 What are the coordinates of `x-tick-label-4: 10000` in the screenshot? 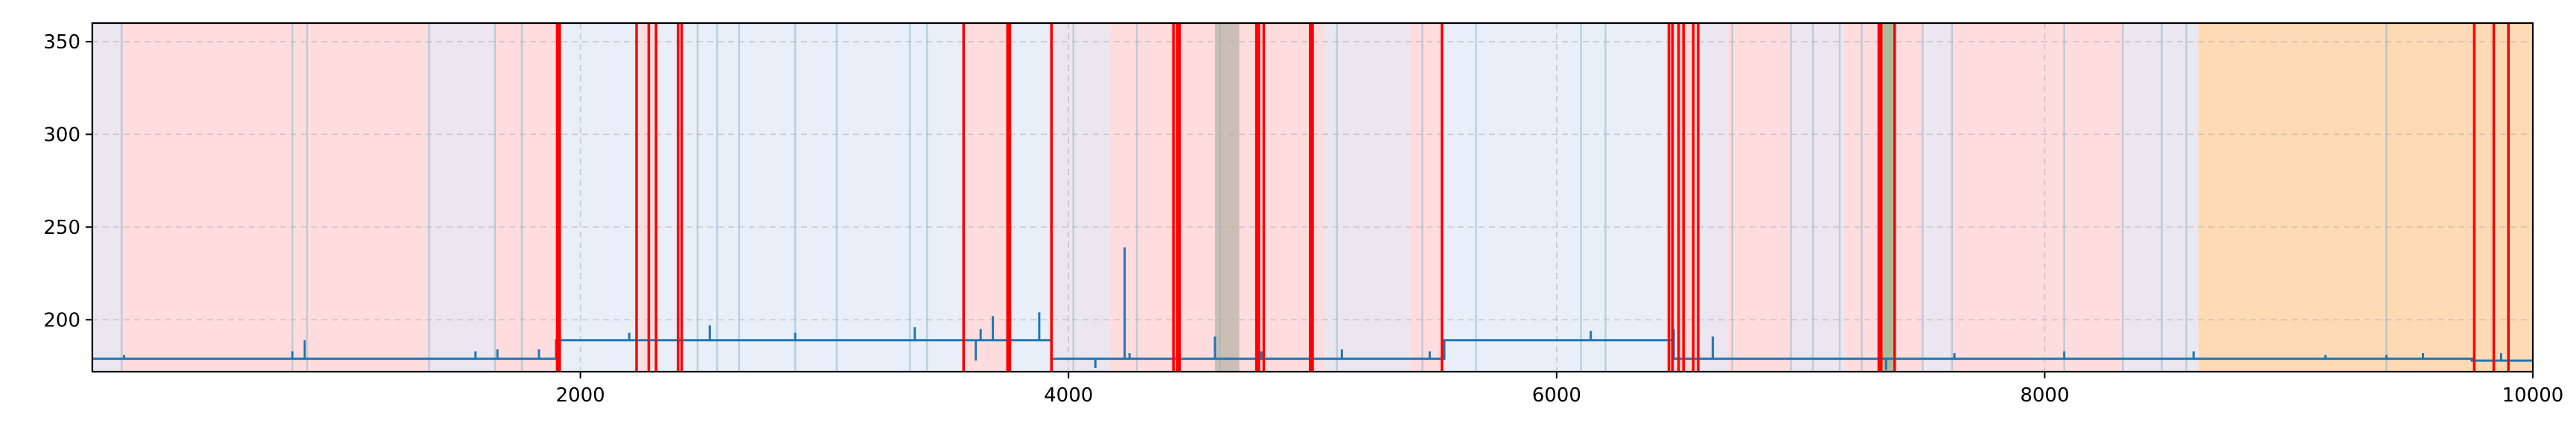 It's located at (2533, 396).